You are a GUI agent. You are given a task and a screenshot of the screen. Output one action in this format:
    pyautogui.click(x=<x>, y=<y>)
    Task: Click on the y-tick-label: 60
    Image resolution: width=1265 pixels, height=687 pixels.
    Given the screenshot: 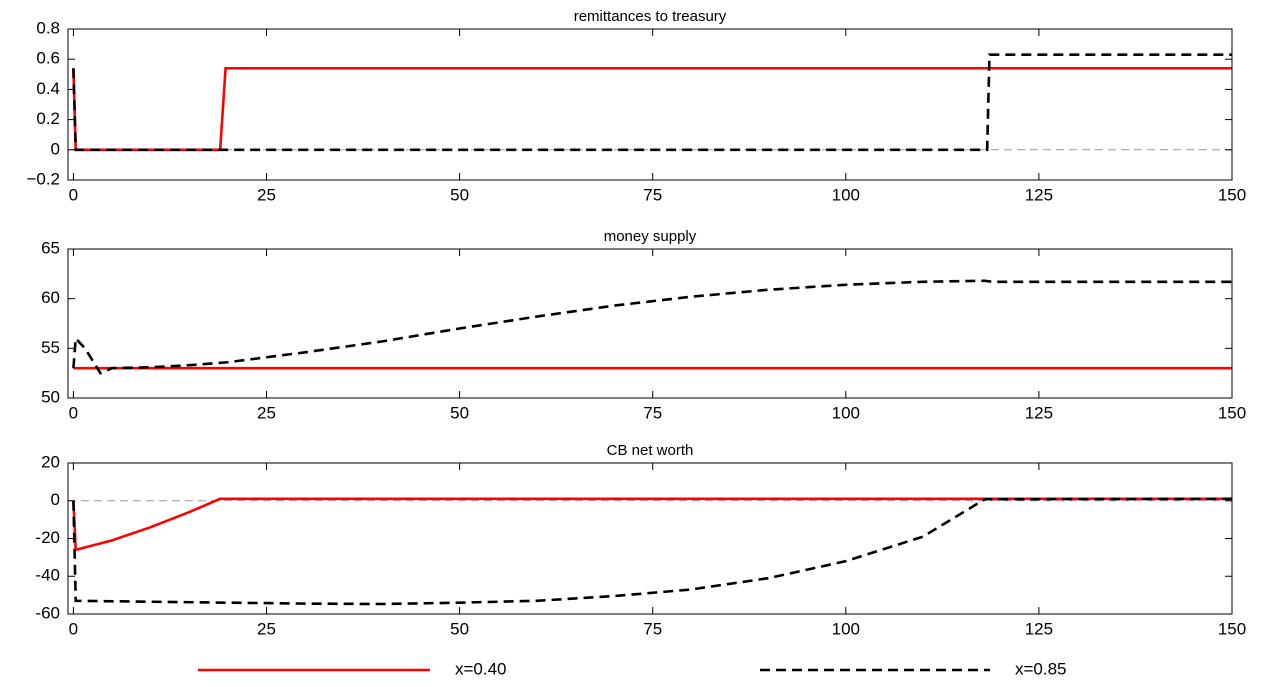 What is the action you would take?
    pyautogui.click(x=50, y=297)
    